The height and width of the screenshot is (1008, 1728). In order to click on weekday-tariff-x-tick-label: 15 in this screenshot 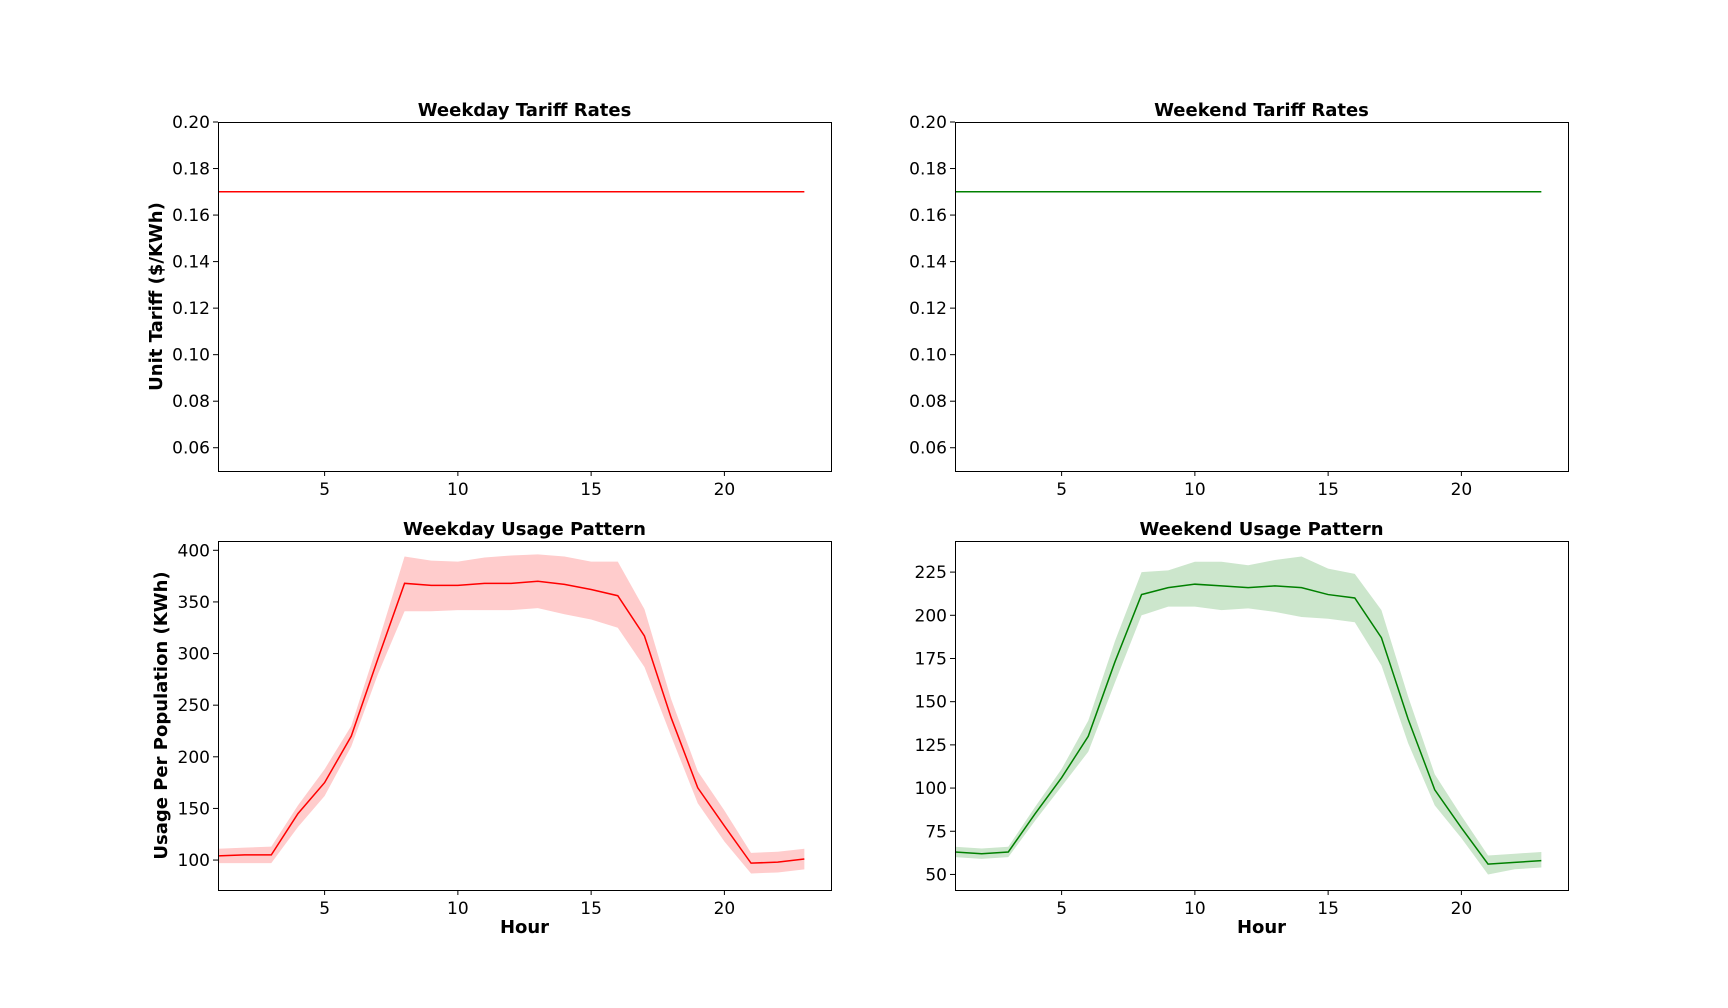, I will do `click(591, 490)`.